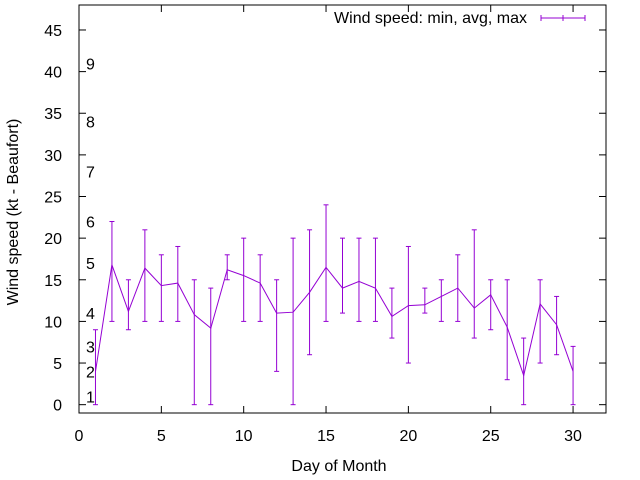  What do you see at coordinates (53, 31) in the screenshot?
I see `y-tick-label: 45` at bounding box center [53, 31].